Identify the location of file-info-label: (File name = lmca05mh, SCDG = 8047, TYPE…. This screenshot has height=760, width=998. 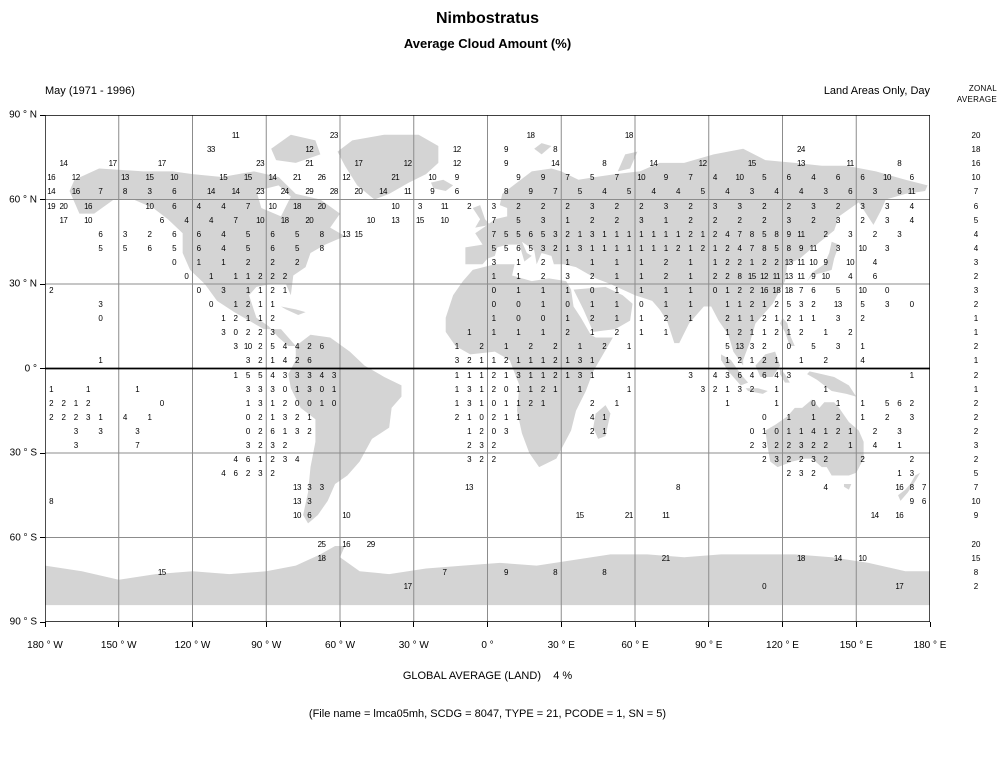
(487, 714).